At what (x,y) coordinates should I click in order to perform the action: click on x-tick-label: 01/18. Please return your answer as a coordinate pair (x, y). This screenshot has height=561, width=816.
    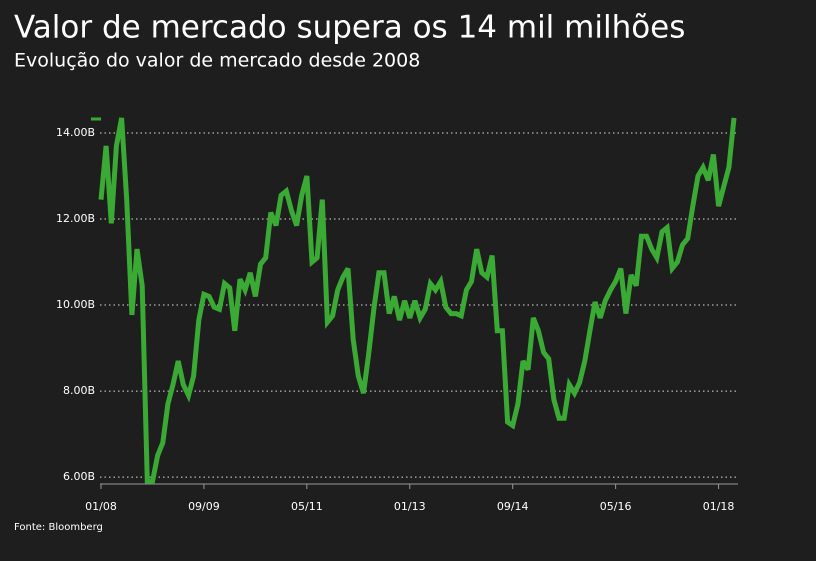
    Looking at the image, I should click on (719, 506).